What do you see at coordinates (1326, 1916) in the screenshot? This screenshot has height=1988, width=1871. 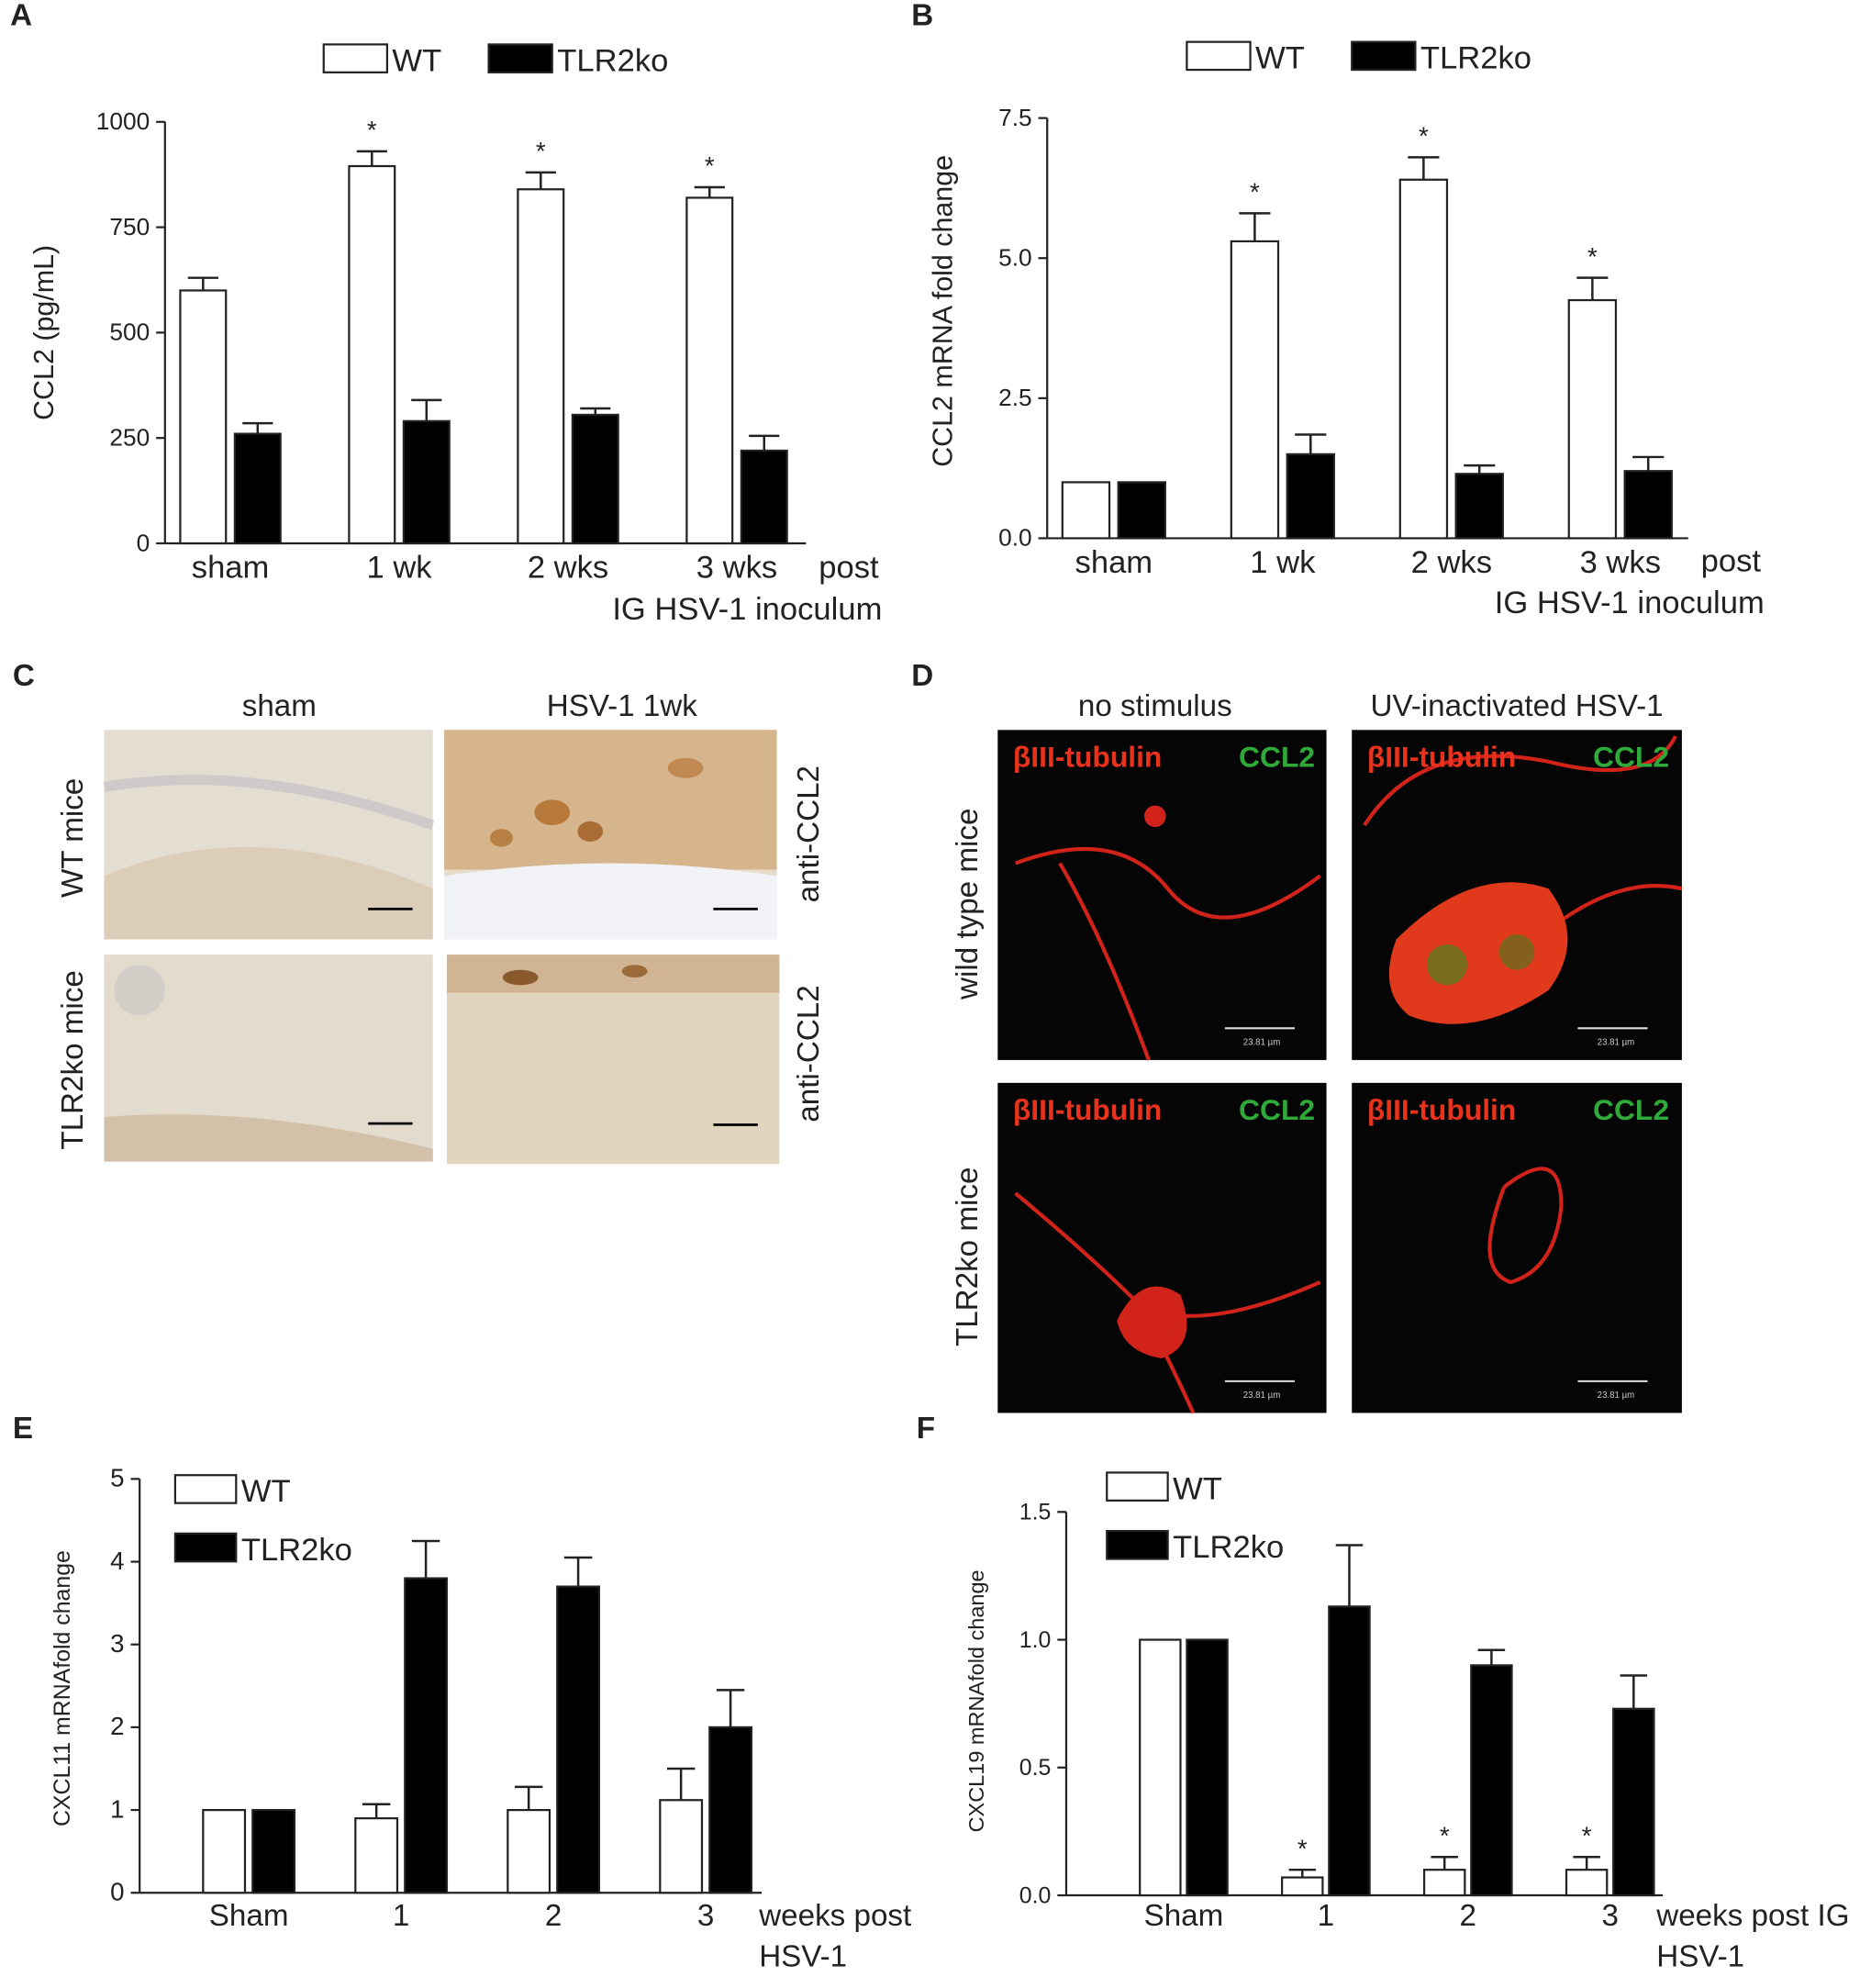 I see `x-tick-label: 1` at bounding box center [1326, 1916].